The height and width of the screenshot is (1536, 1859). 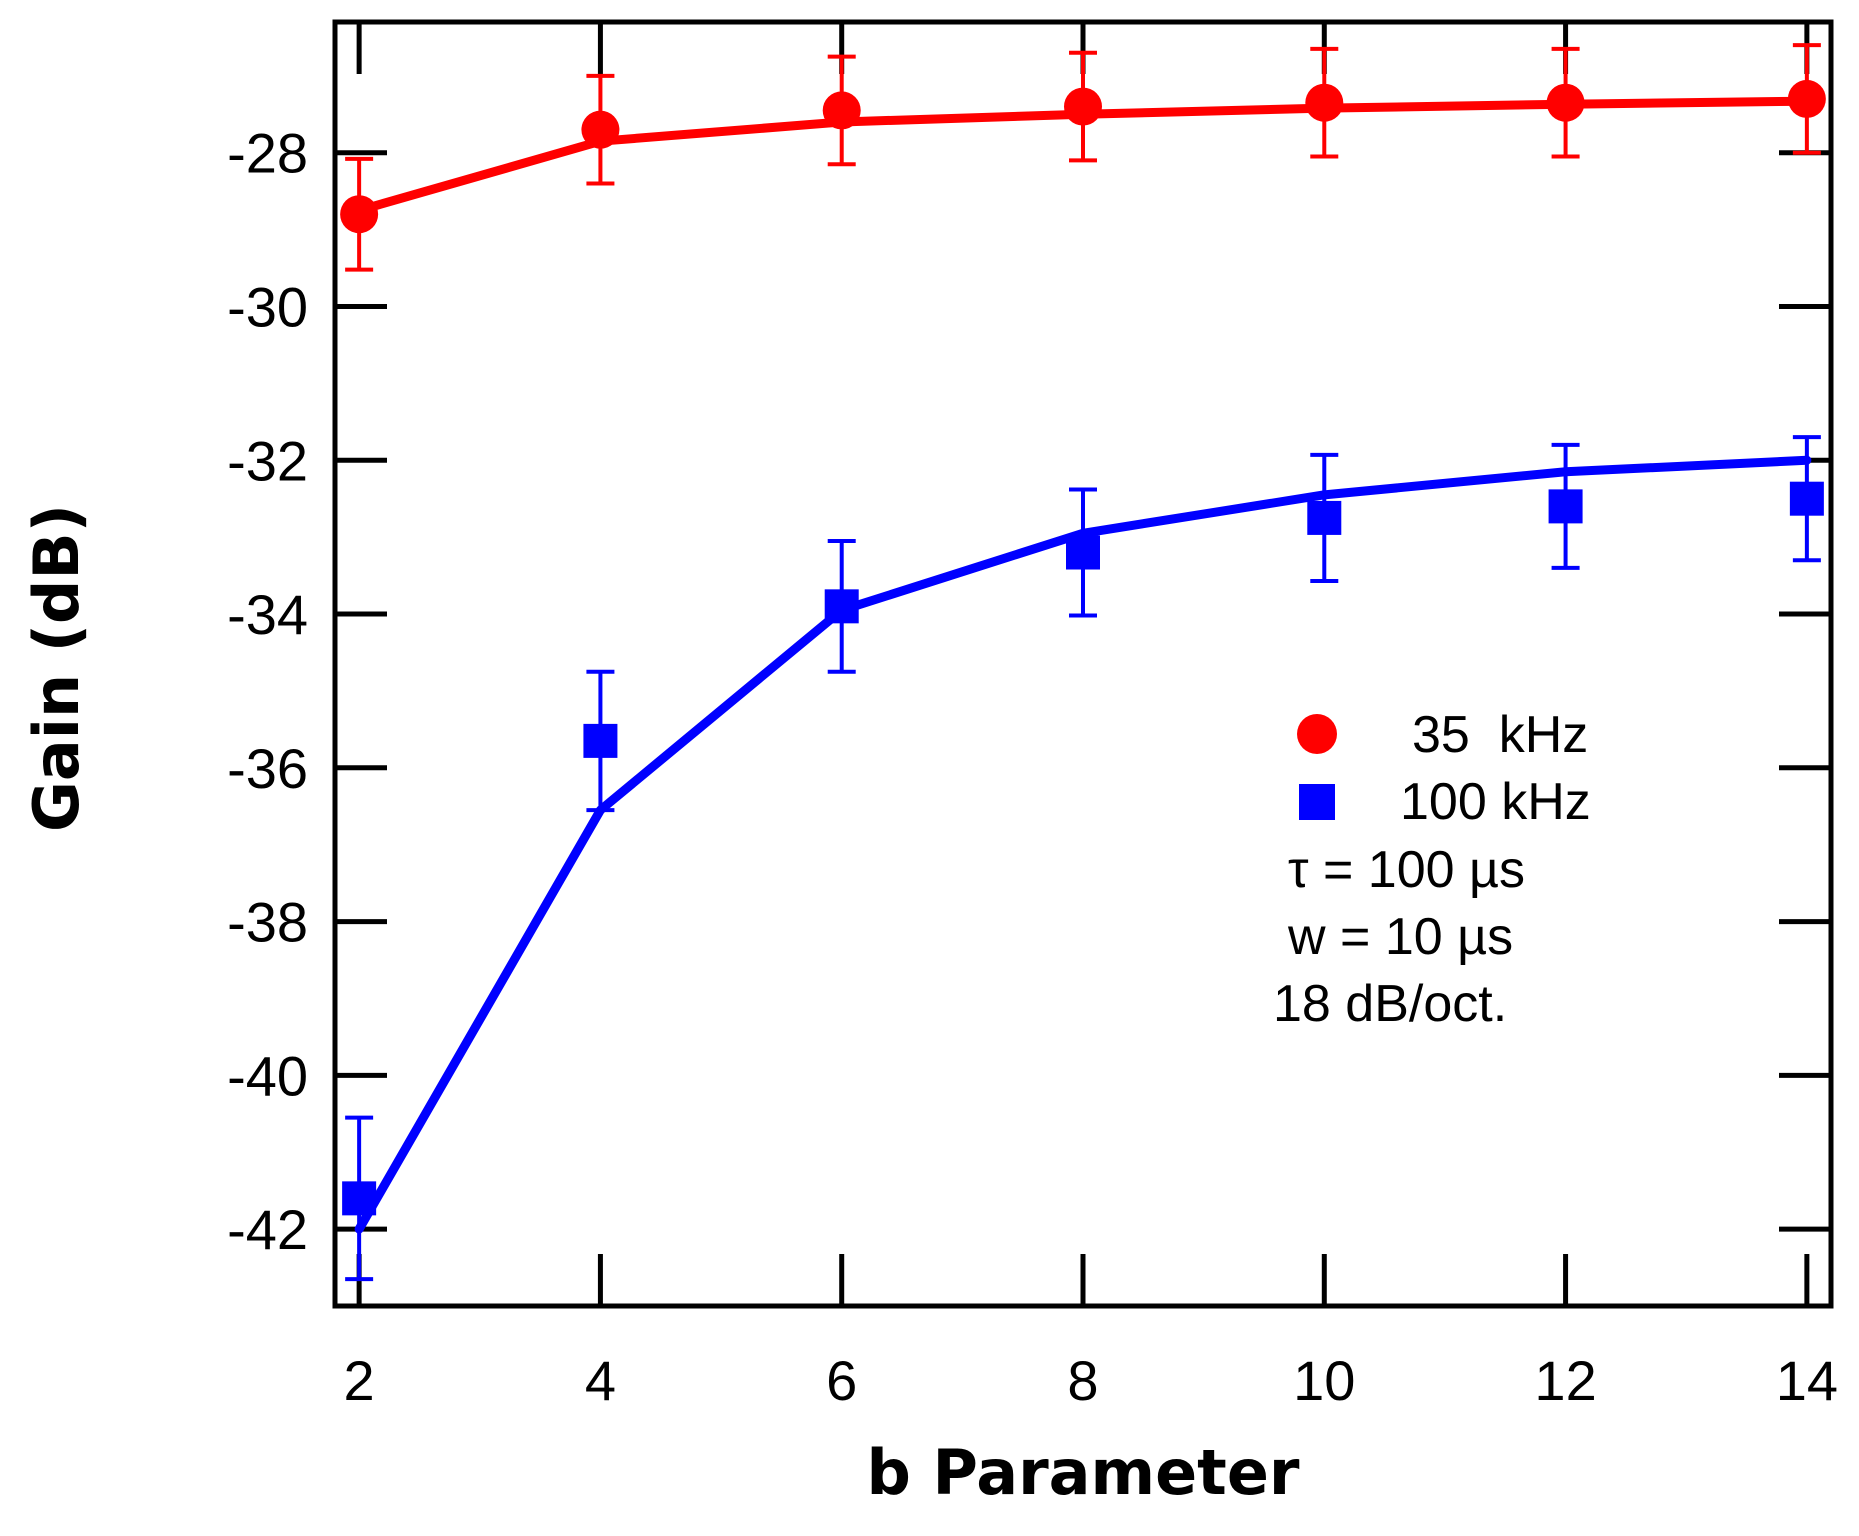 What do you see at coordinates (267, 922) in the screenshot?
I see `y-tick-label: -38` at bounding box center [267, 922].